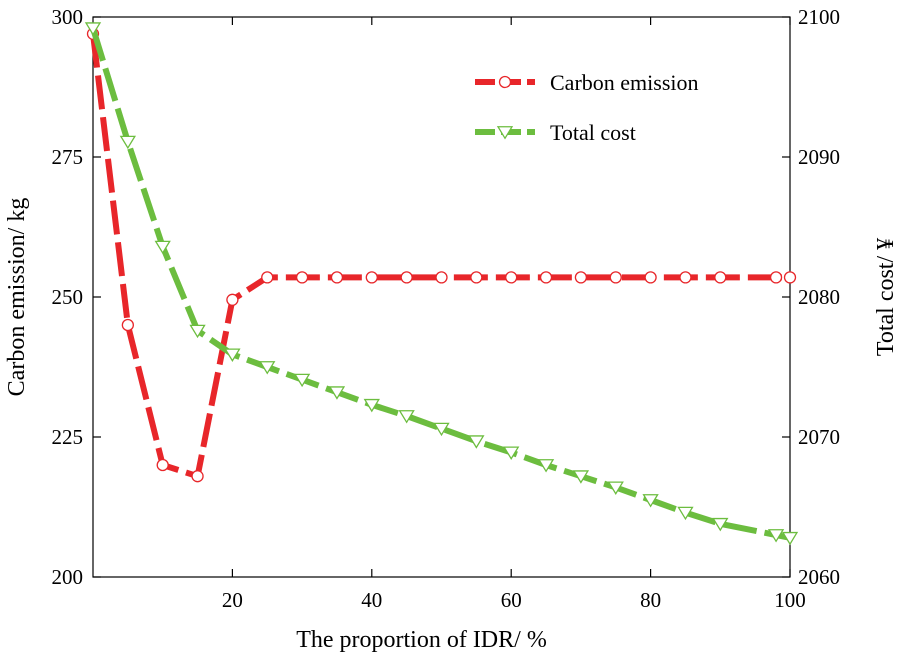 The width and height of the screenshot is (900, 657). What do you see at coordinates (819, 437) in the screenshot?
I see `y-right-tick-label: 2070` at bounding box center [819, 437].